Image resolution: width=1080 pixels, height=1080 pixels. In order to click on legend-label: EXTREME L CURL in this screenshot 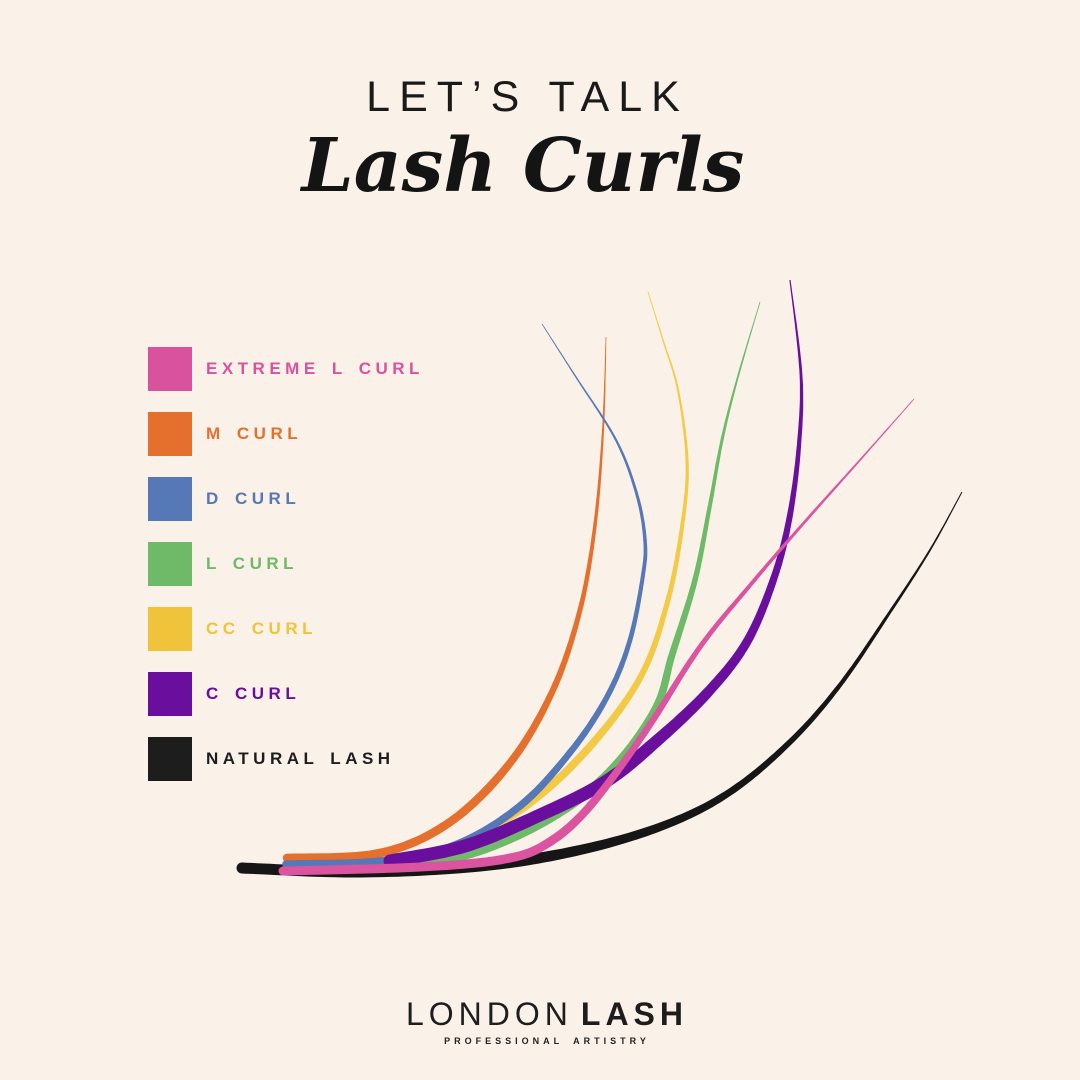, I will do `click(315, 368)`.